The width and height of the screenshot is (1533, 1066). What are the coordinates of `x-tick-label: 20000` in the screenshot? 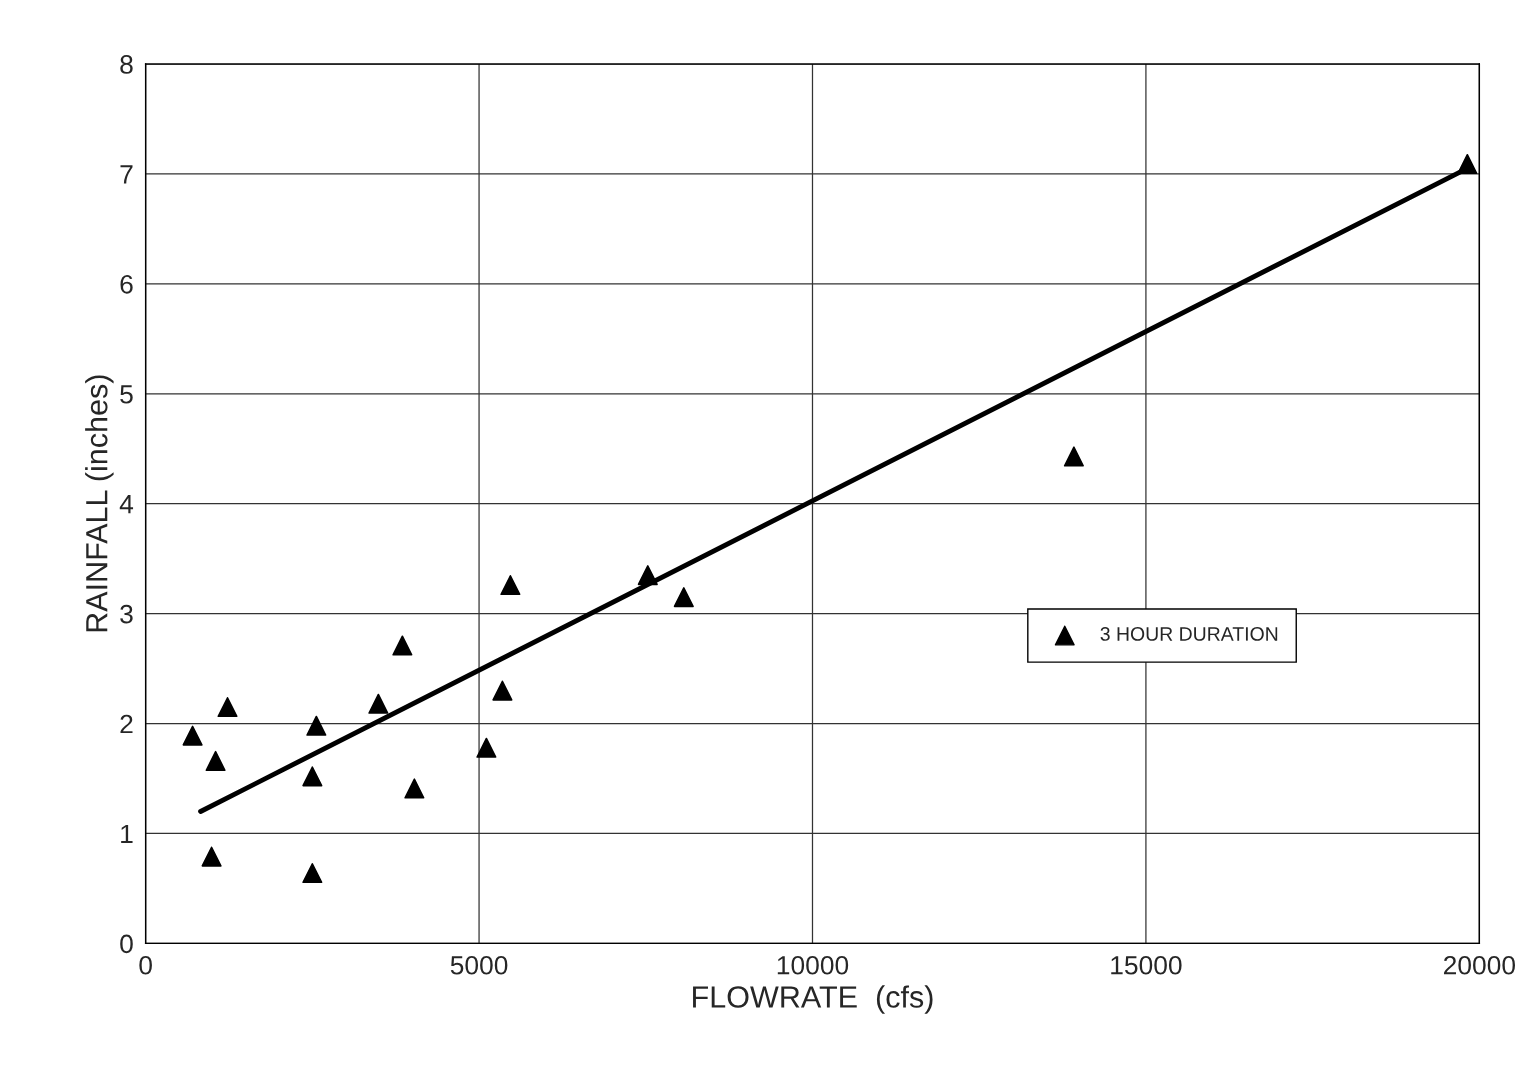 It's located at (1479, 965).